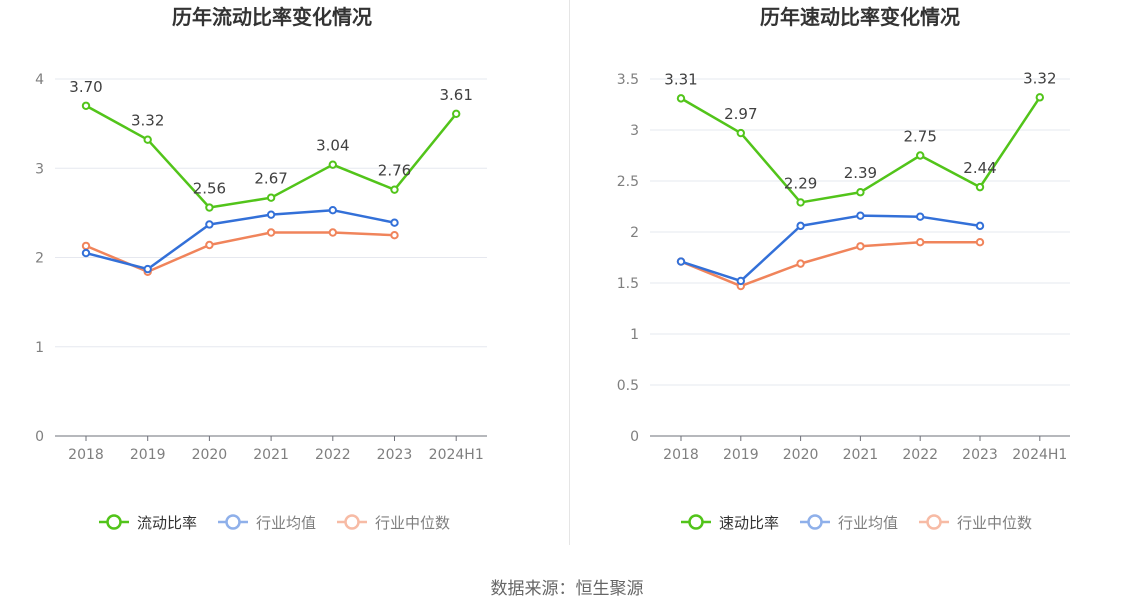  I want to click on data-label: 2.76, so click(394, 171).